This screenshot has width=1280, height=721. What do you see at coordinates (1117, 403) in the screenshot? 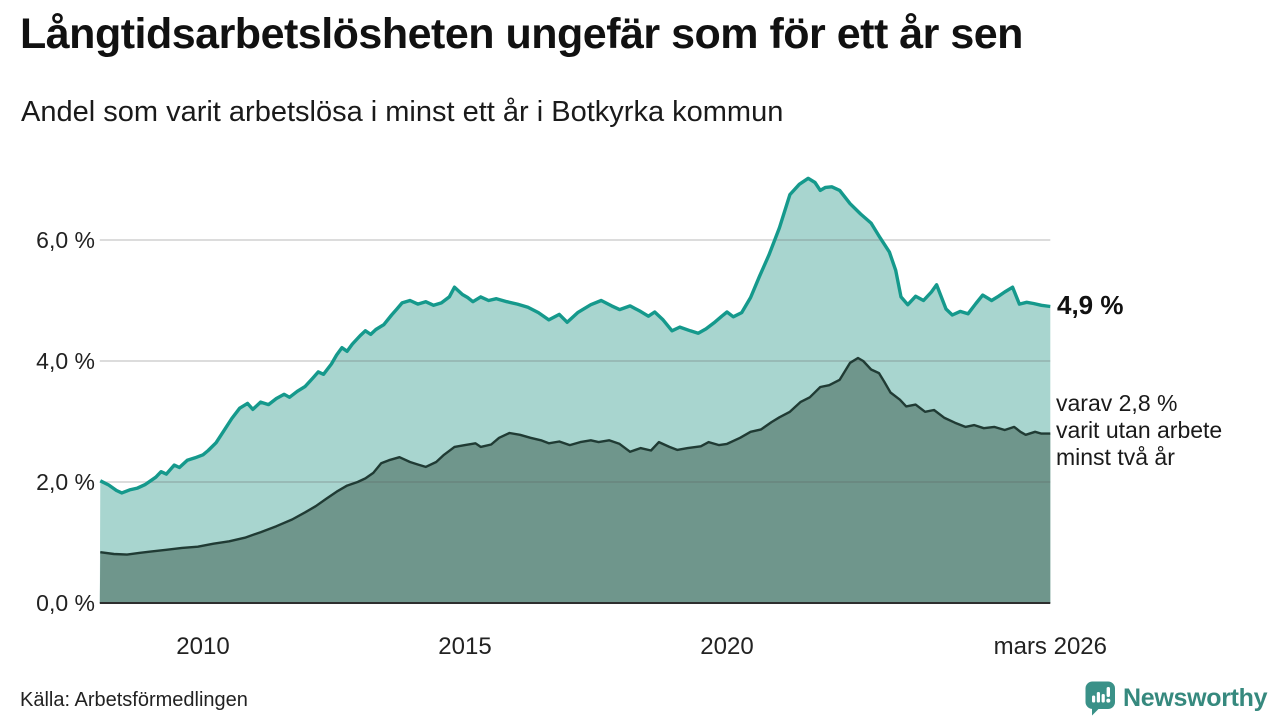
I see `secondary-value-line: varav 2,8 %` at bounding box center [1117, 403].